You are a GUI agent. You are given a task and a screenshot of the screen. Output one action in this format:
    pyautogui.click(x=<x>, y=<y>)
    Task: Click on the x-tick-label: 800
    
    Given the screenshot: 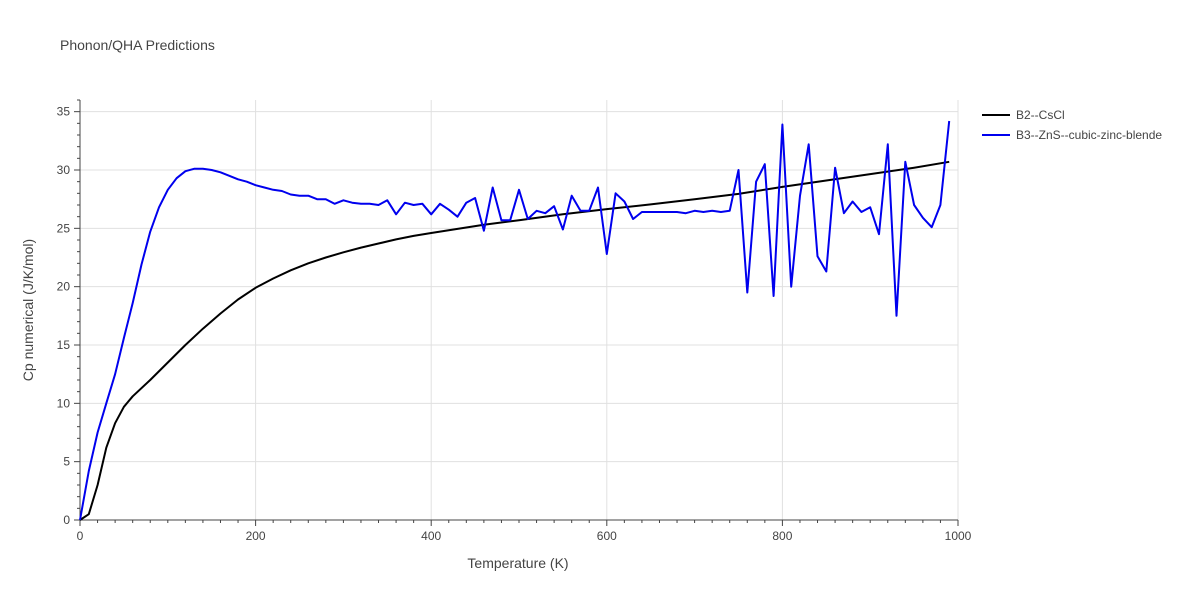 What is the action you would take?
    pyautogui.click(x=782, y=536)
    